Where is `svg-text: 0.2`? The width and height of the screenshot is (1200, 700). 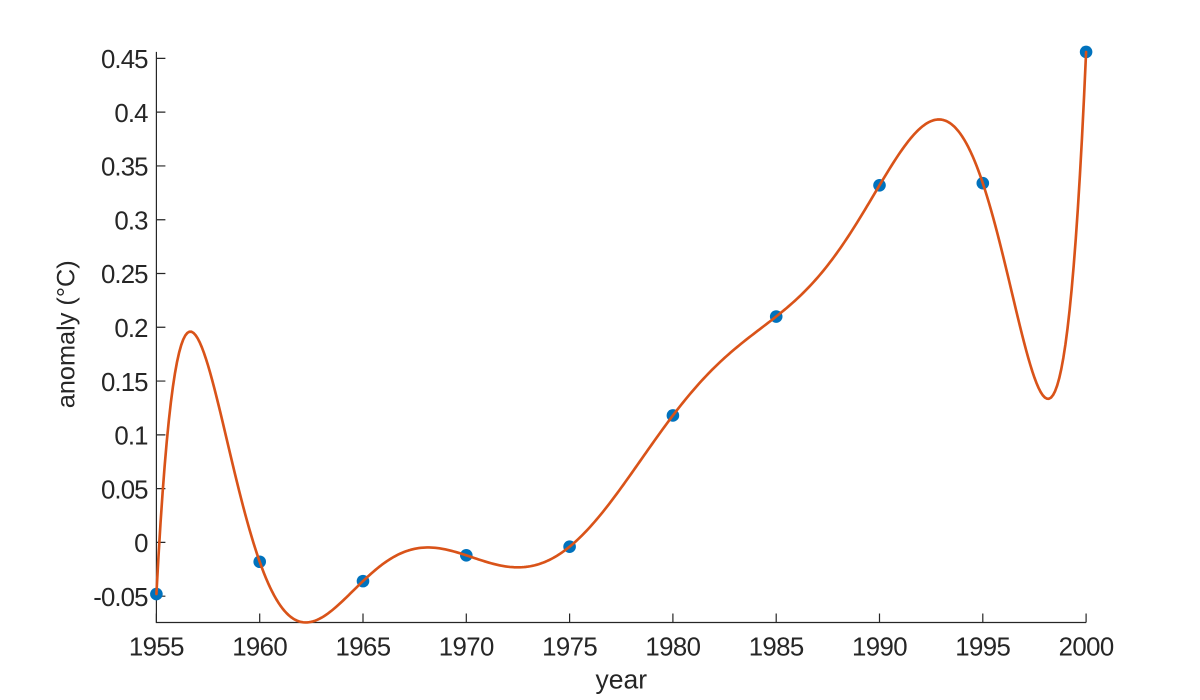
svg-text: 0.2 is located at coordinates (131, 329).